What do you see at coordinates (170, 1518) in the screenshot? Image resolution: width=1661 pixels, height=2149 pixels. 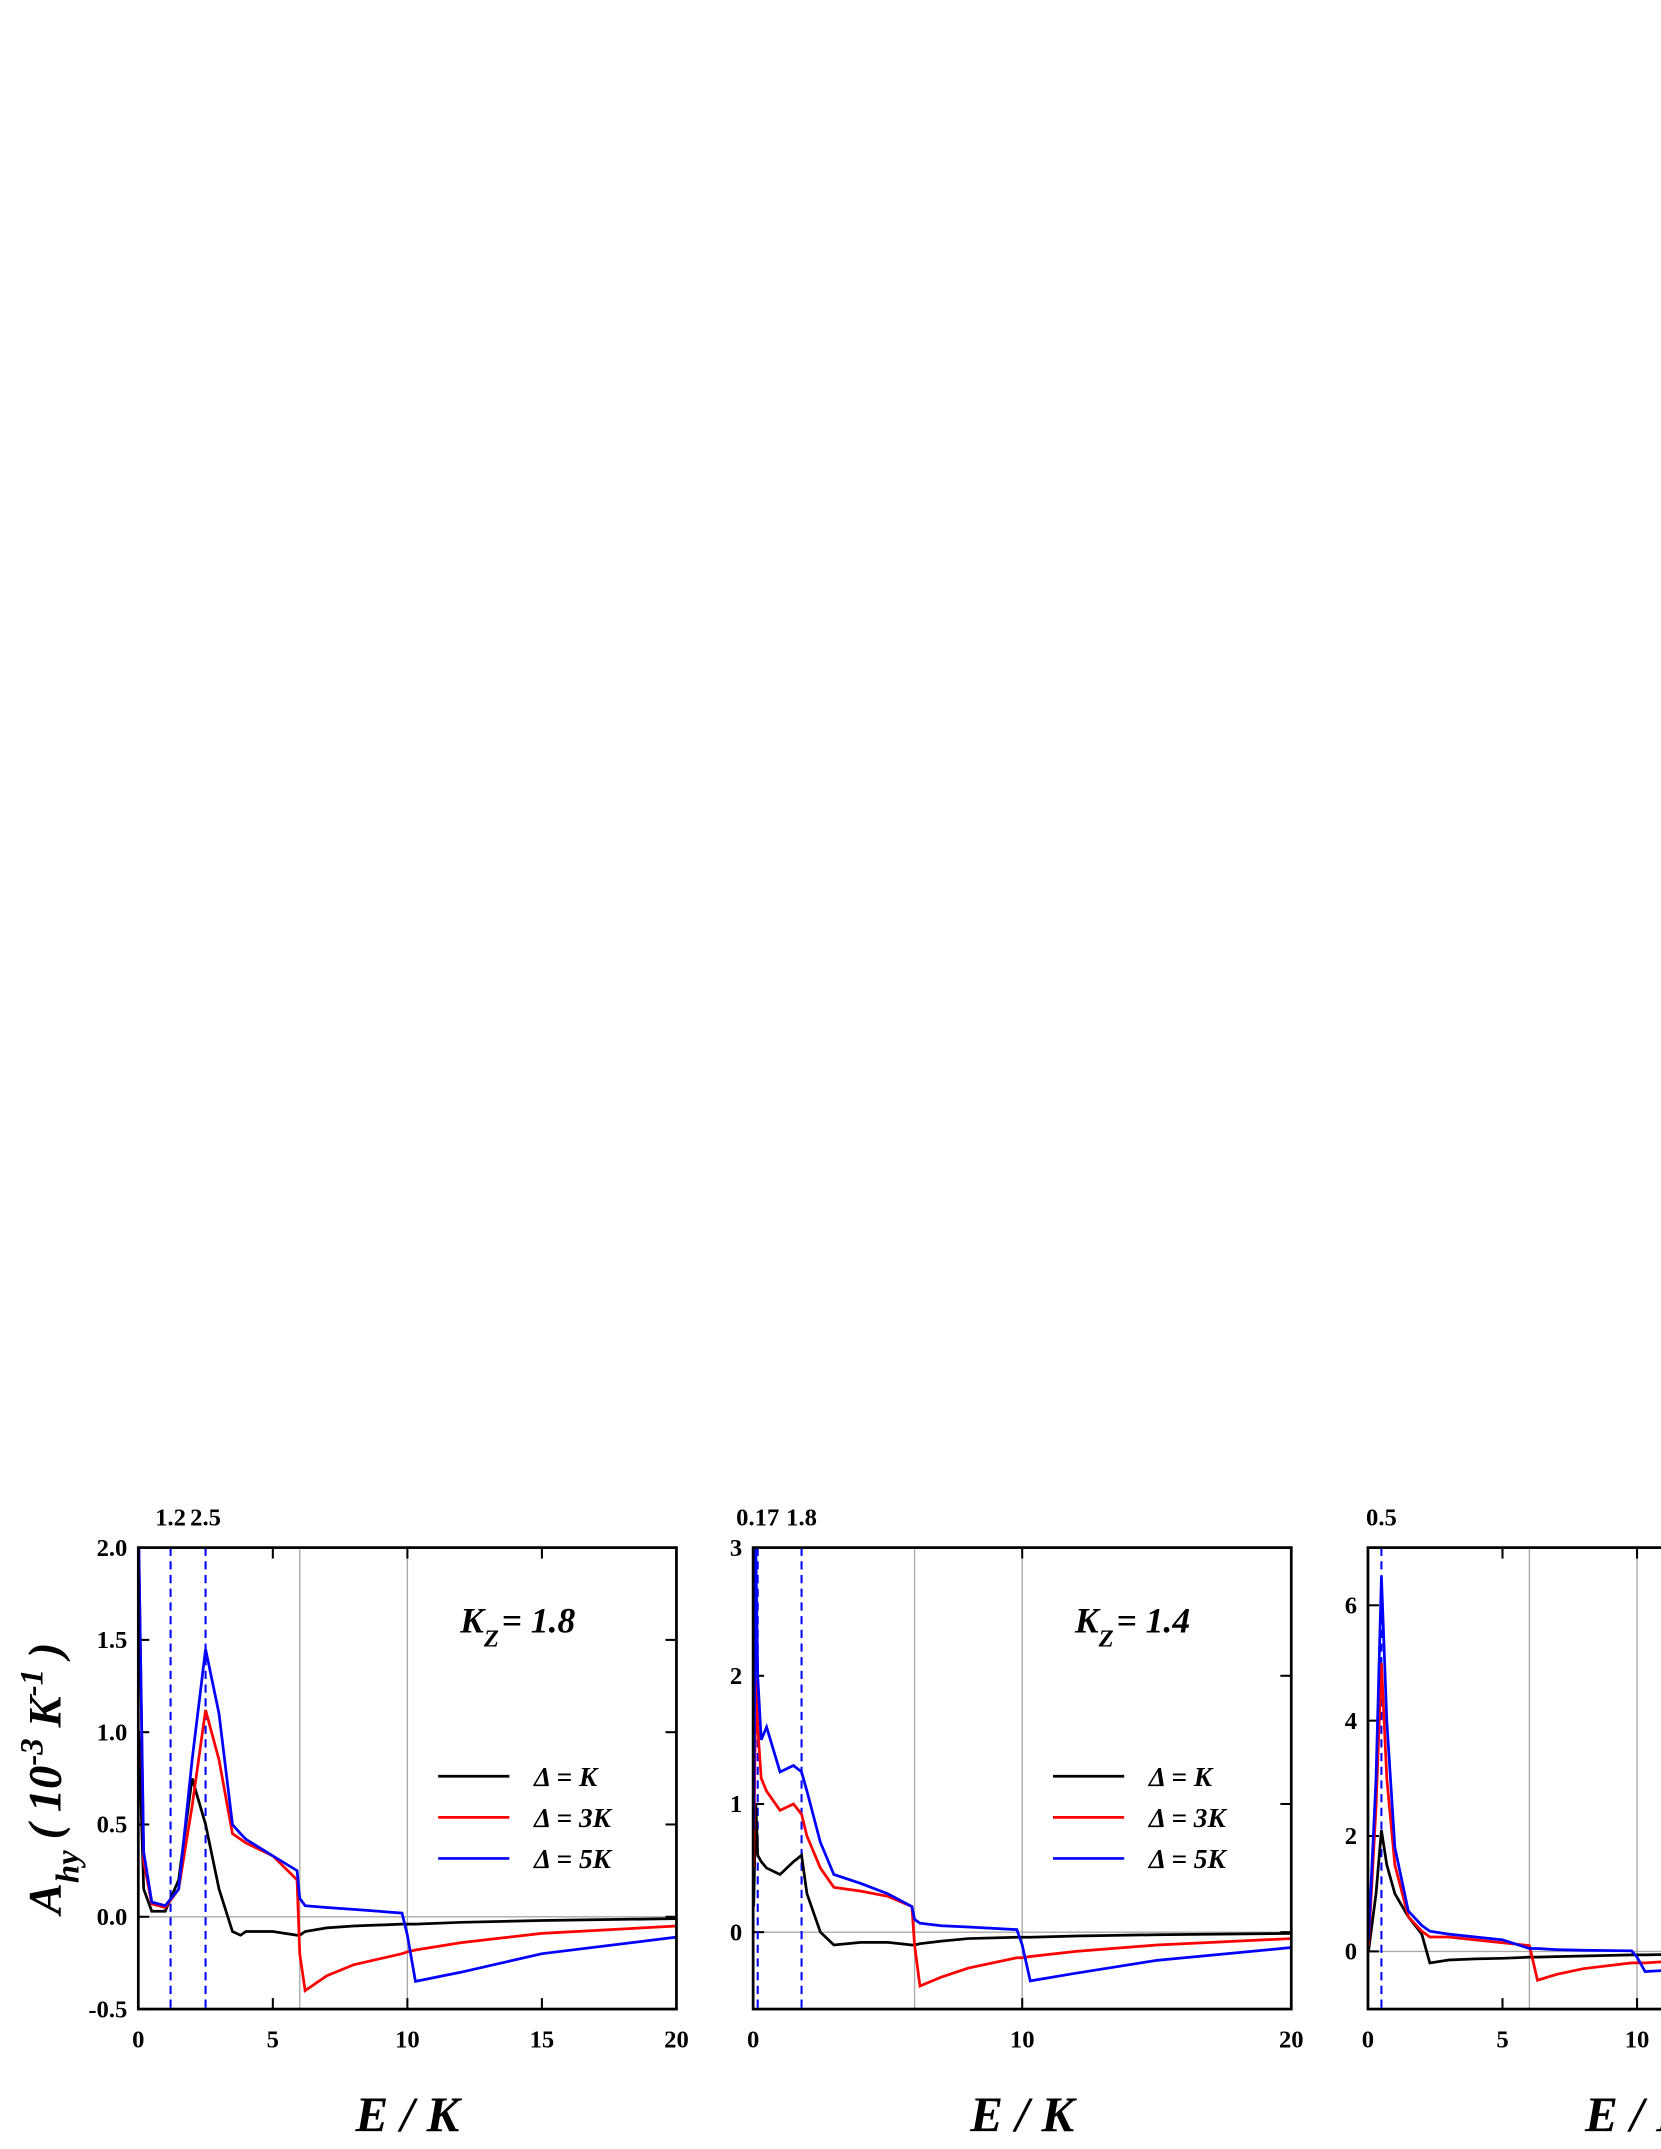 I see `marker-label: 1.2` at bounding box center [170, 1518].